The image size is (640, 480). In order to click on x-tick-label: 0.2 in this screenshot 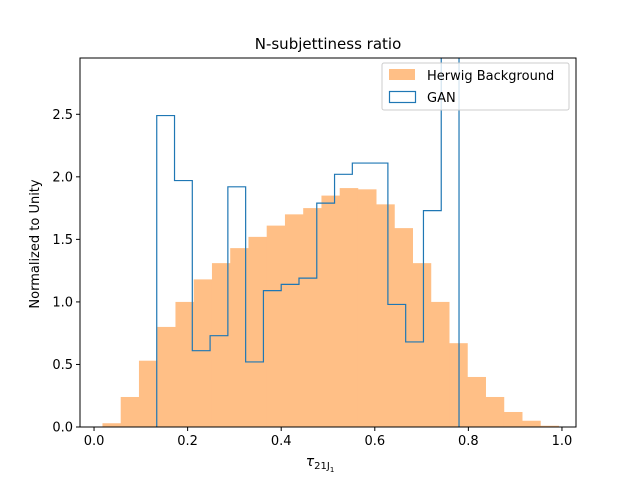, I will do `click(187, 441)`.